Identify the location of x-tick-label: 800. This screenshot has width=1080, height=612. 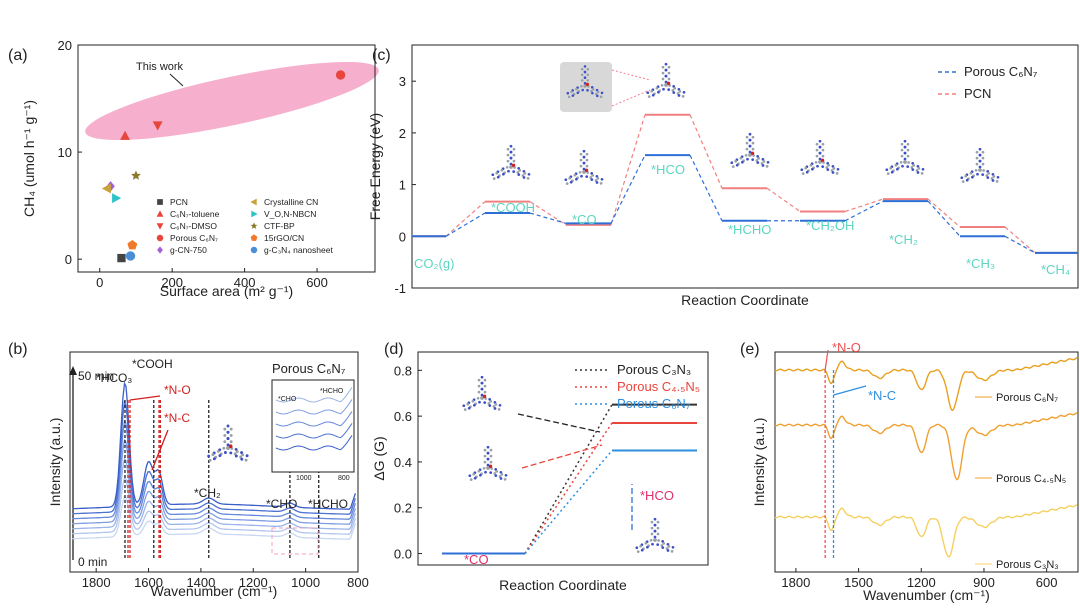
(358, 582).